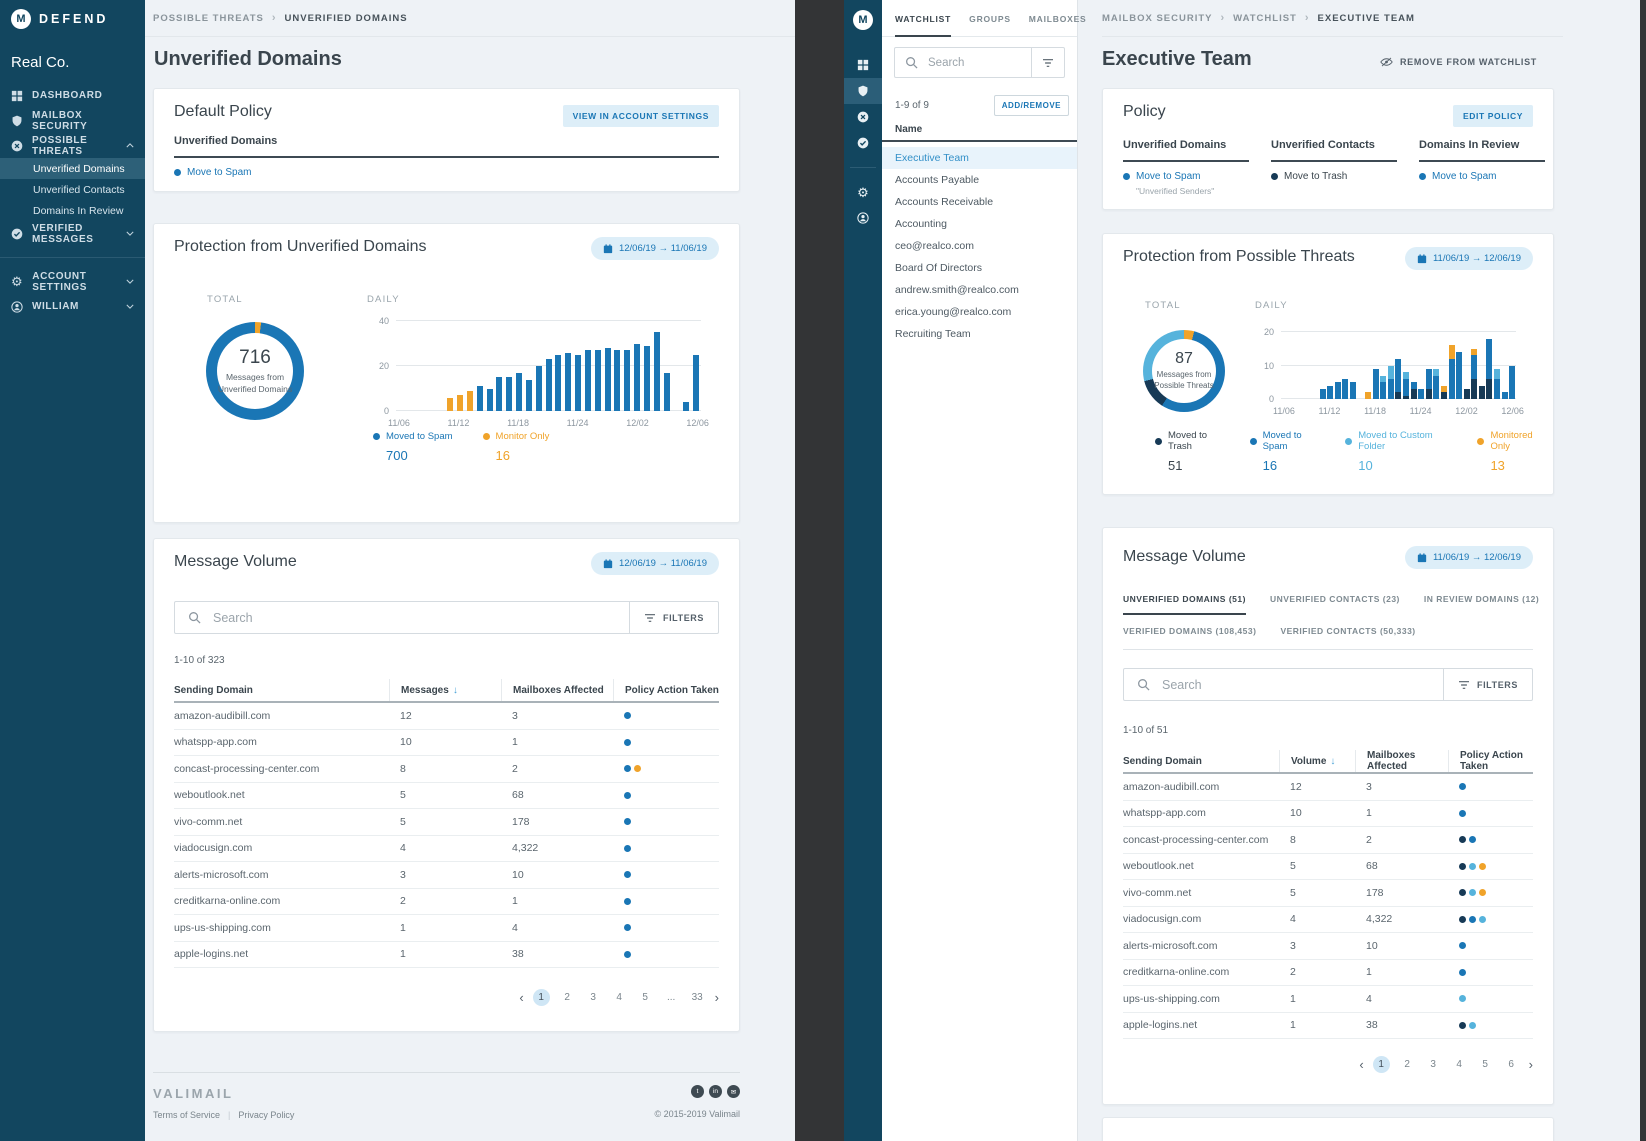 The height and width of the screenshot is (1141, 1646). I want to click on linkedin-icon: in, so click(715, 1091).